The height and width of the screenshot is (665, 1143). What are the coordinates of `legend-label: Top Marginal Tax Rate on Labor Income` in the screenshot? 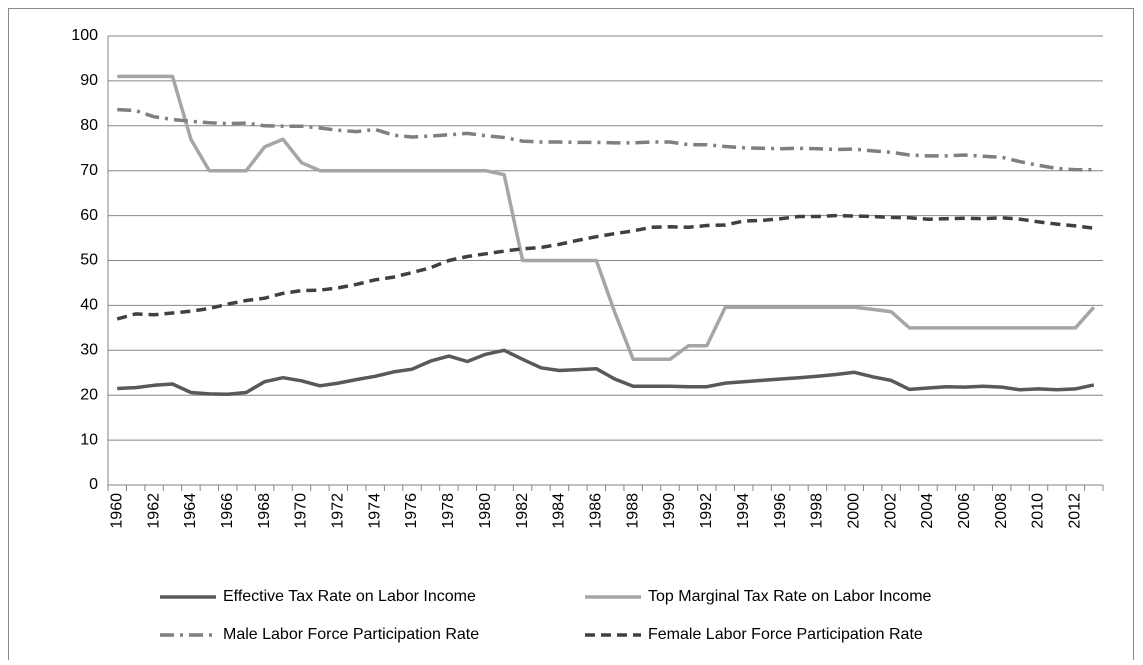 It's located at (790, 596).